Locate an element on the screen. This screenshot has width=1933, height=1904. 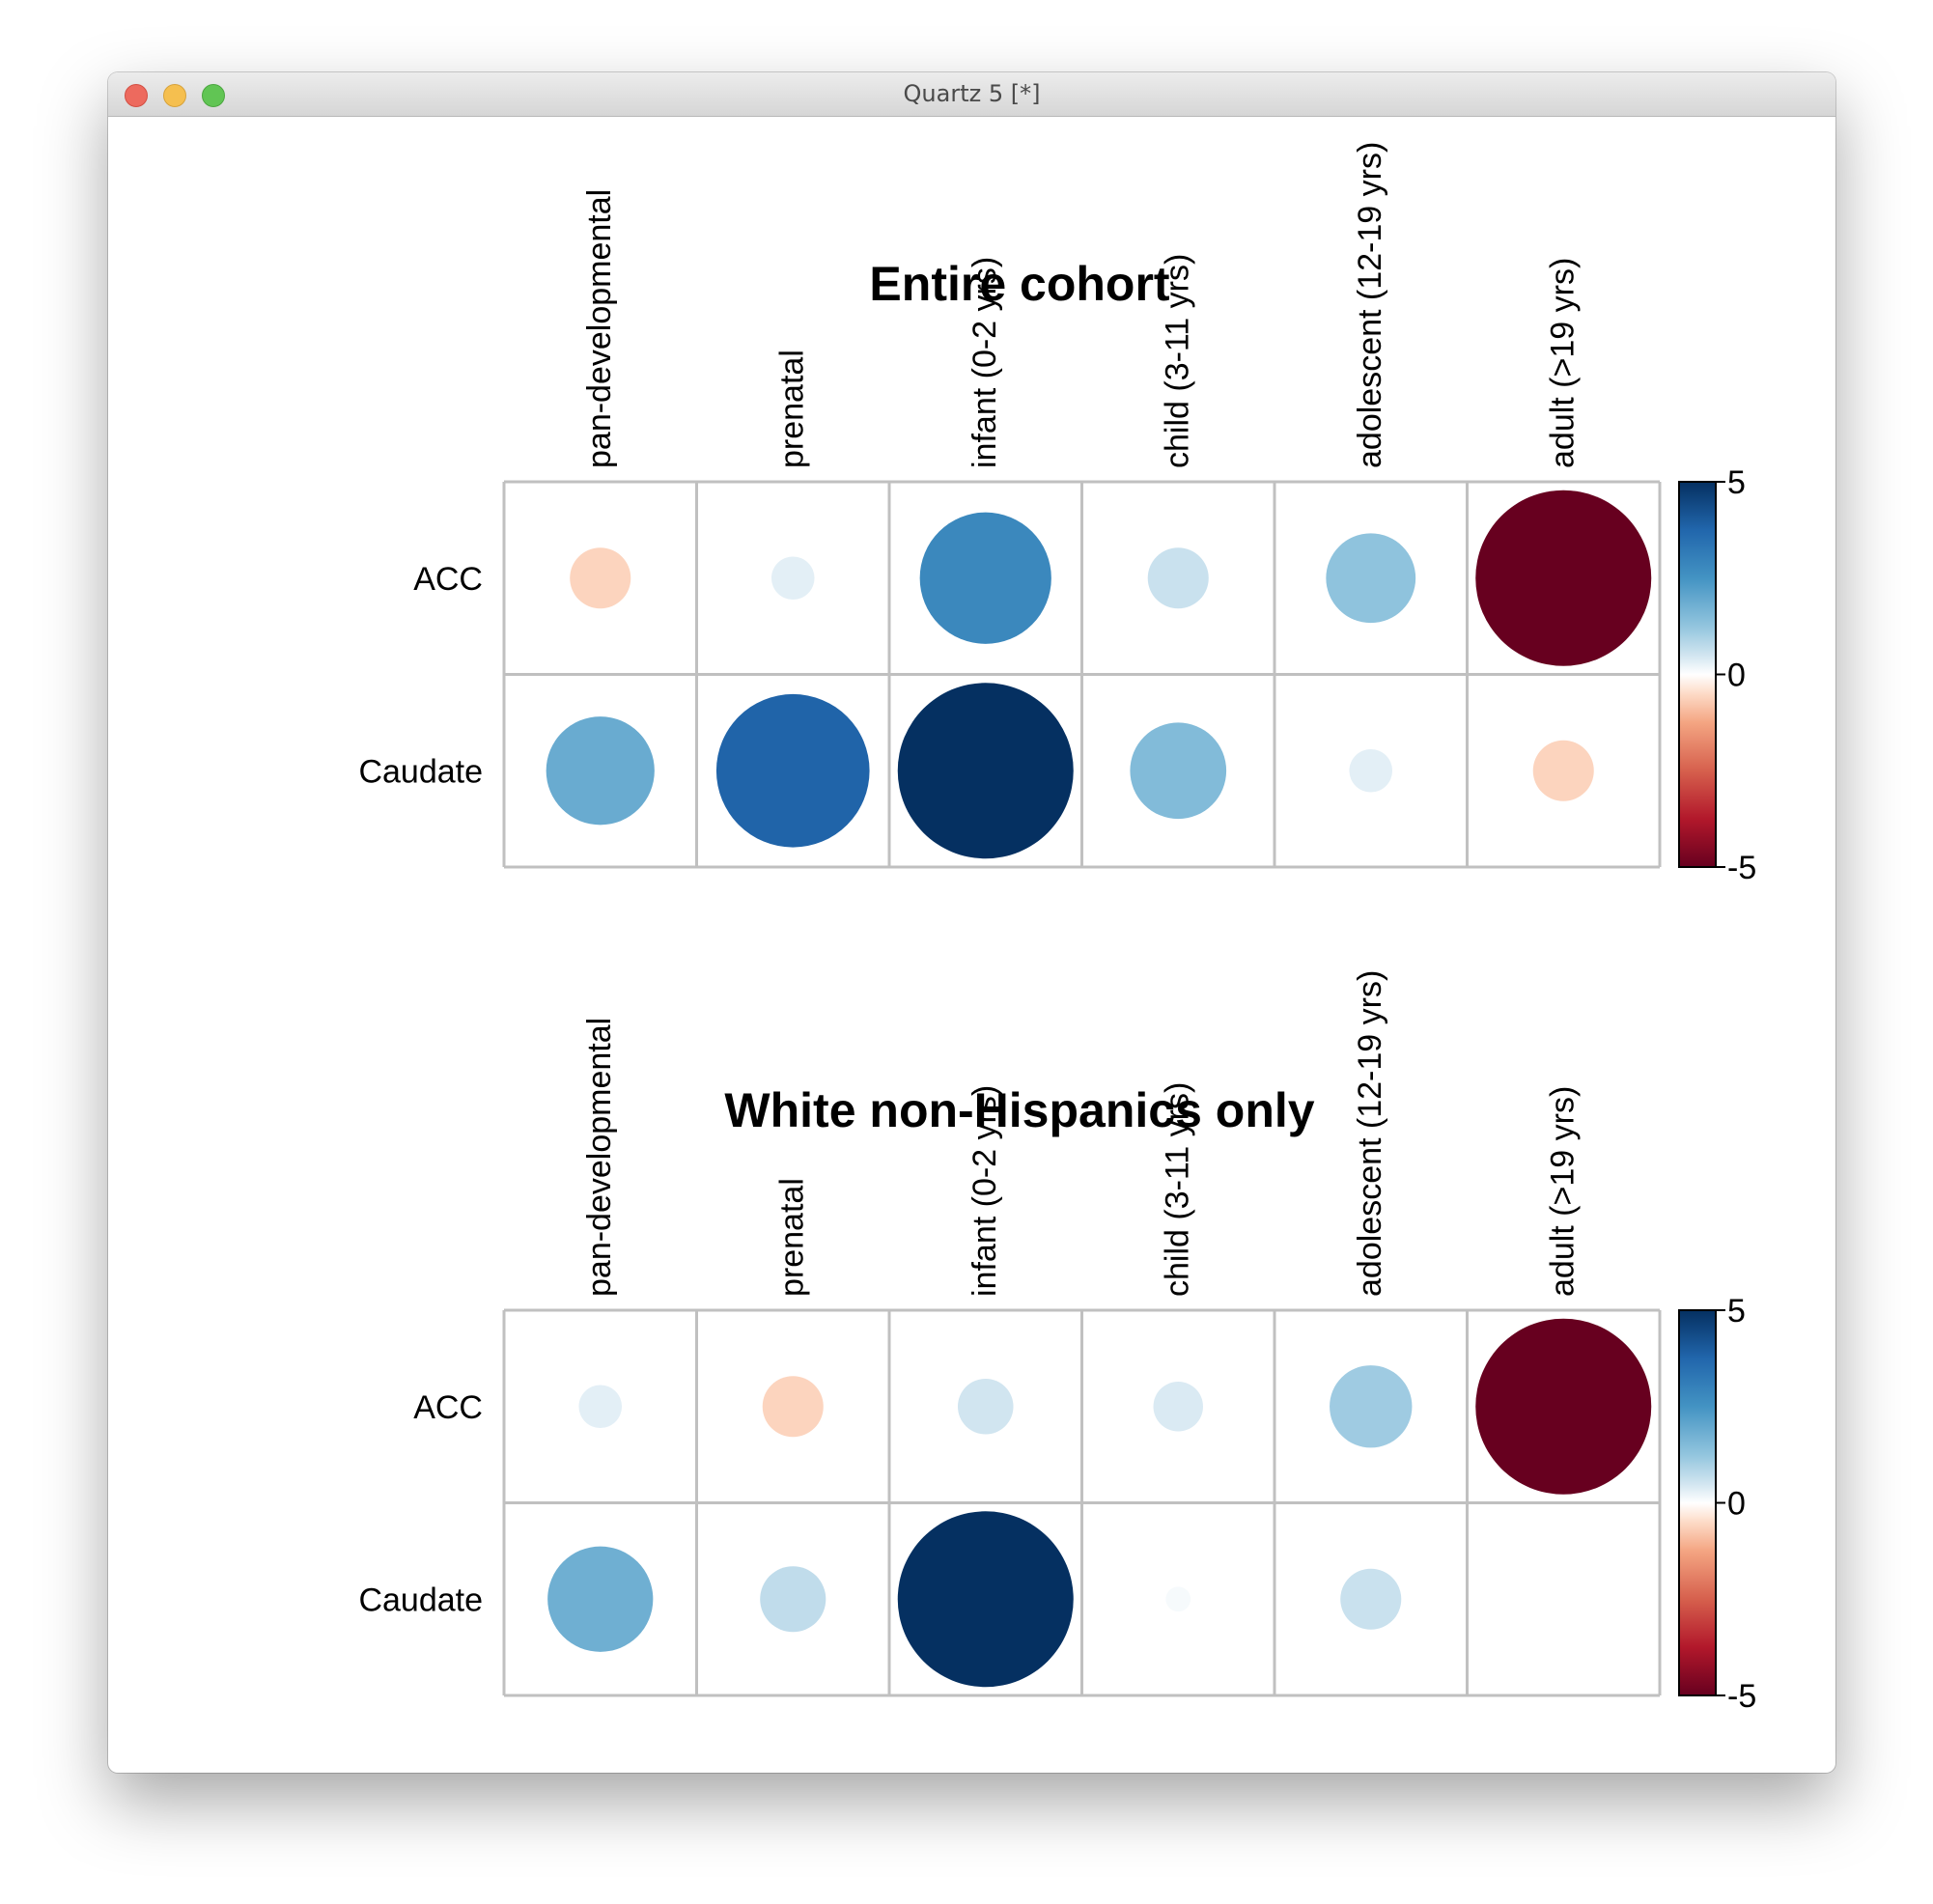
chart-title: Entire cohort is located at coordinates (1019, 284).